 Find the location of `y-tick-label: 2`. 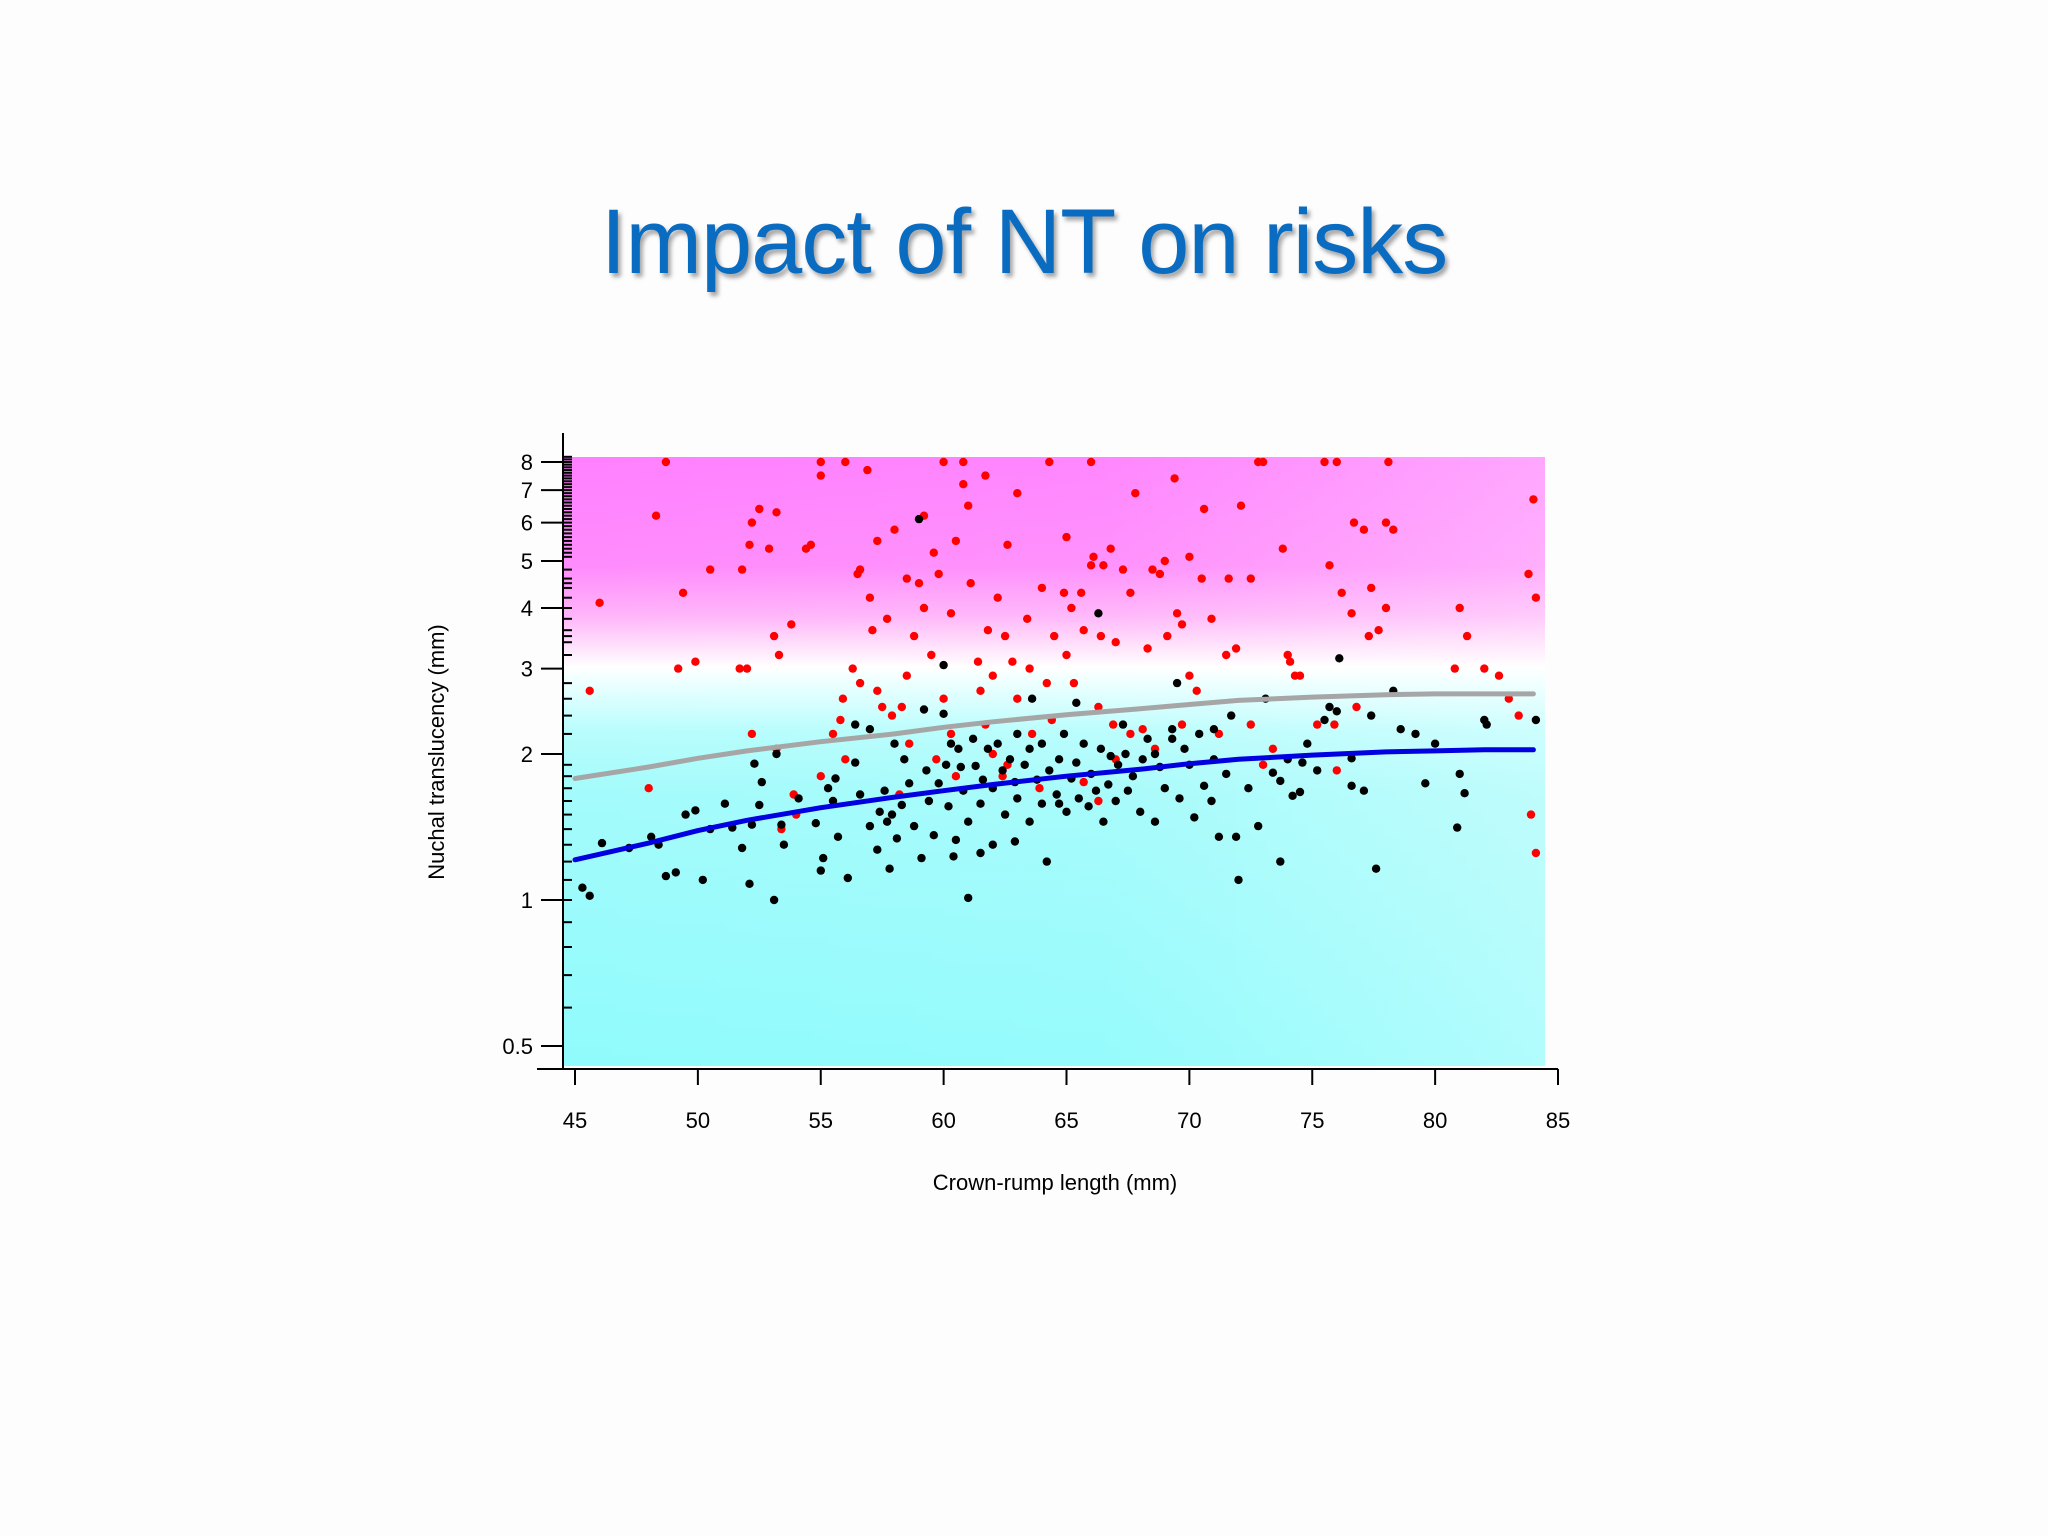

y-tick-label: 2 is located at coordinates (527, 754).